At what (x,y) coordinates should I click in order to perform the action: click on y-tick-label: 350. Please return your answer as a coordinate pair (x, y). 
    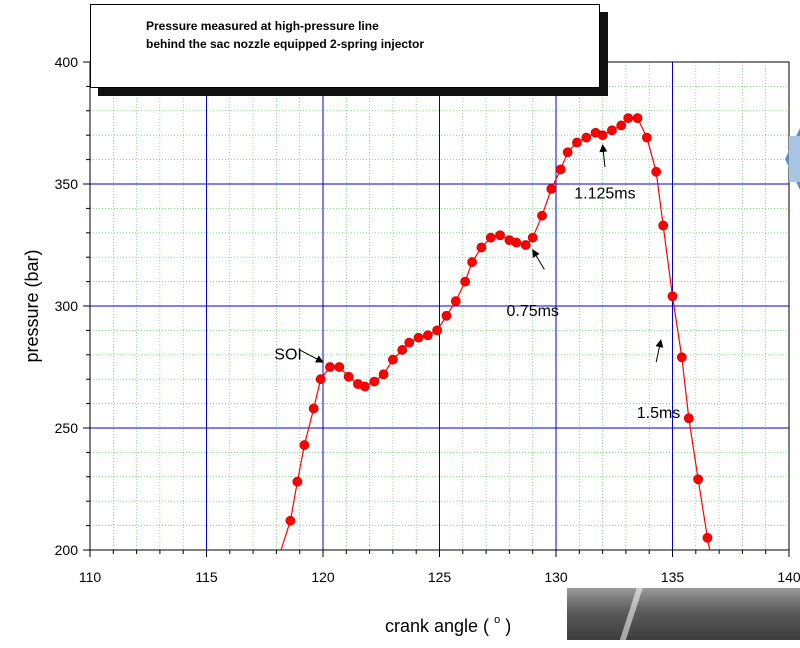
    Looking at the image, I should click on (67, 184).